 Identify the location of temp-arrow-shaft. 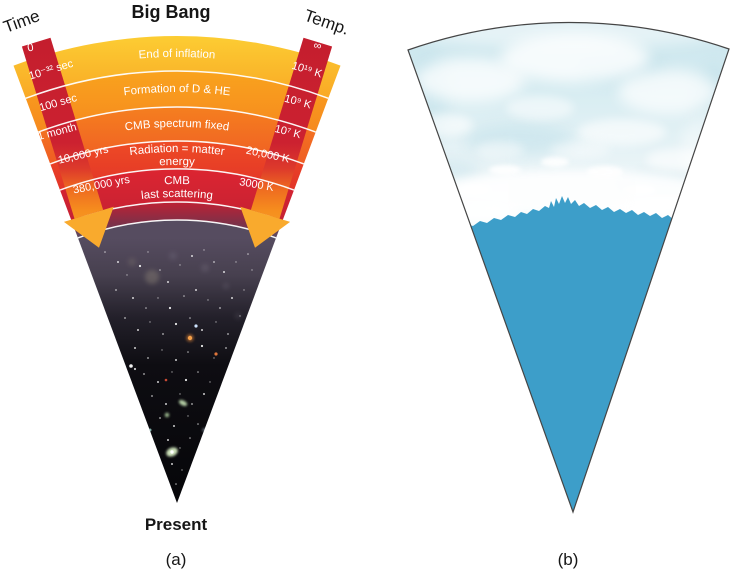
(291, 128).